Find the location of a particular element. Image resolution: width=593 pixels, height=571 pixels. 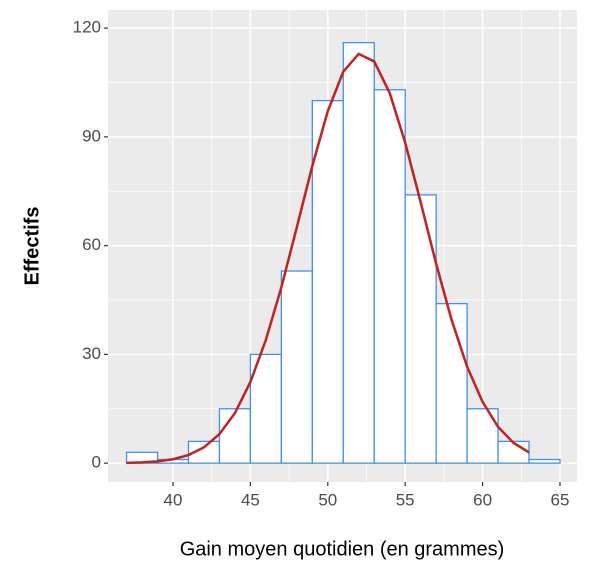

x-tick-label: 65 is located at coordinates (560, 499).